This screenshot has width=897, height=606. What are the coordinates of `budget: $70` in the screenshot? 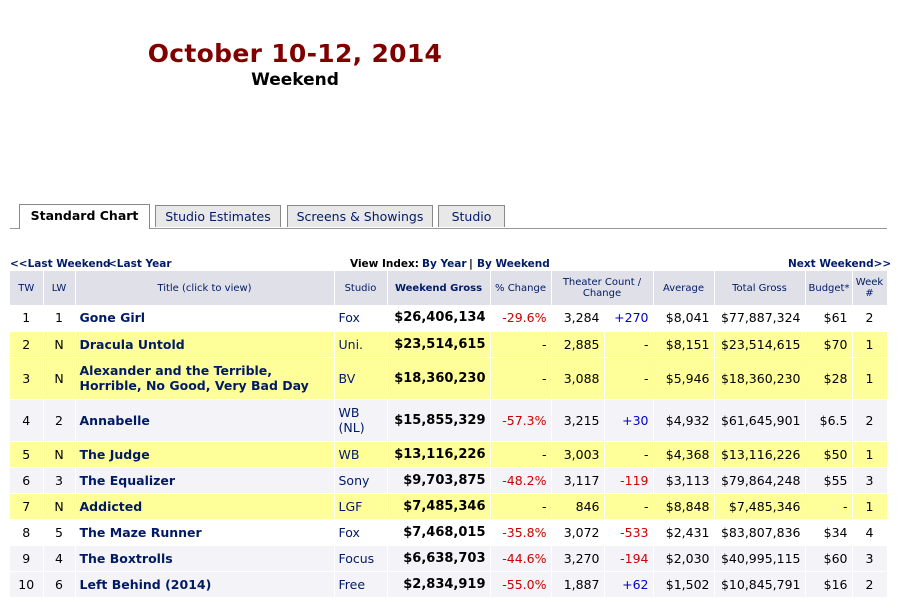 It's located at (829, 344).